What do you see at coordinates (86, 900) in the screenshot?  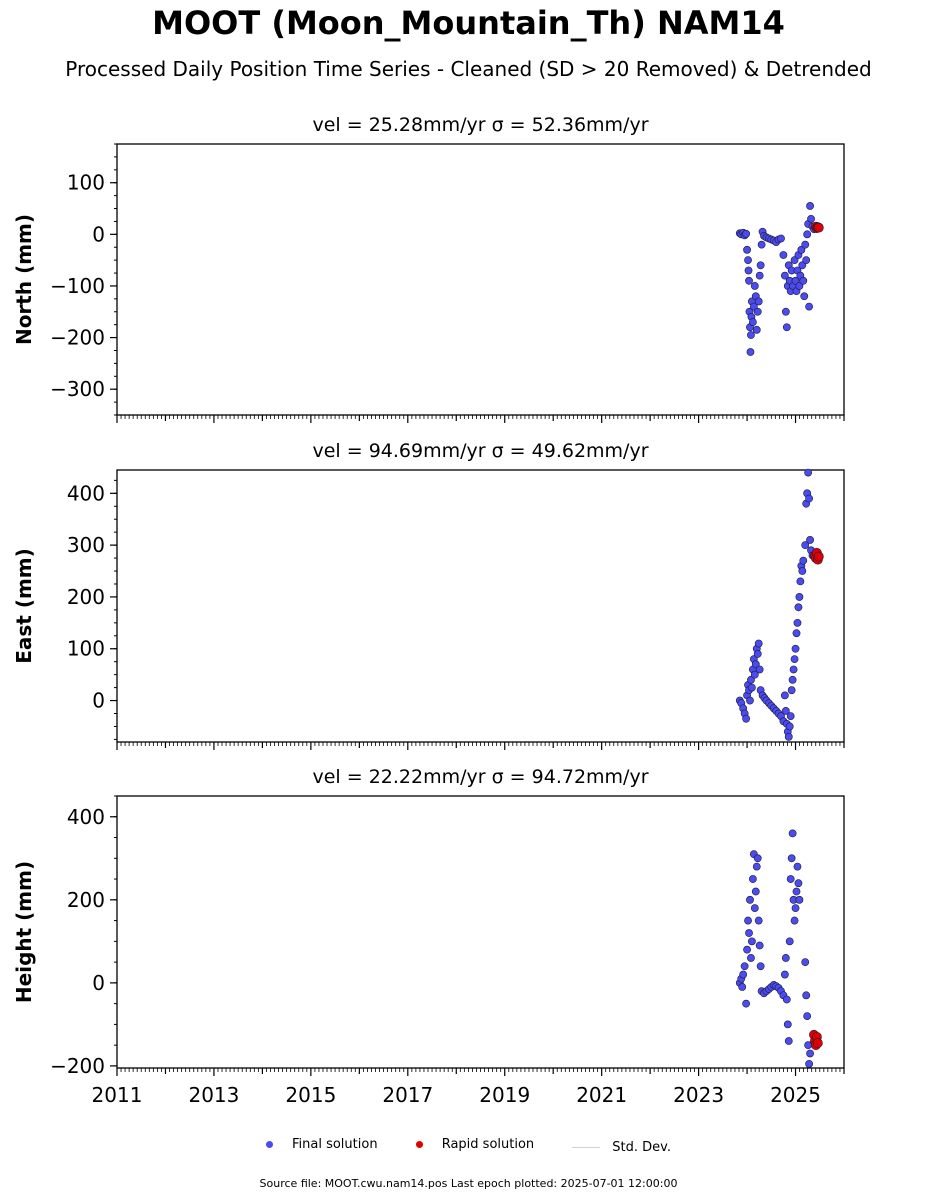 I see `y-tick-label: 200` at bounding box center [86, 900].